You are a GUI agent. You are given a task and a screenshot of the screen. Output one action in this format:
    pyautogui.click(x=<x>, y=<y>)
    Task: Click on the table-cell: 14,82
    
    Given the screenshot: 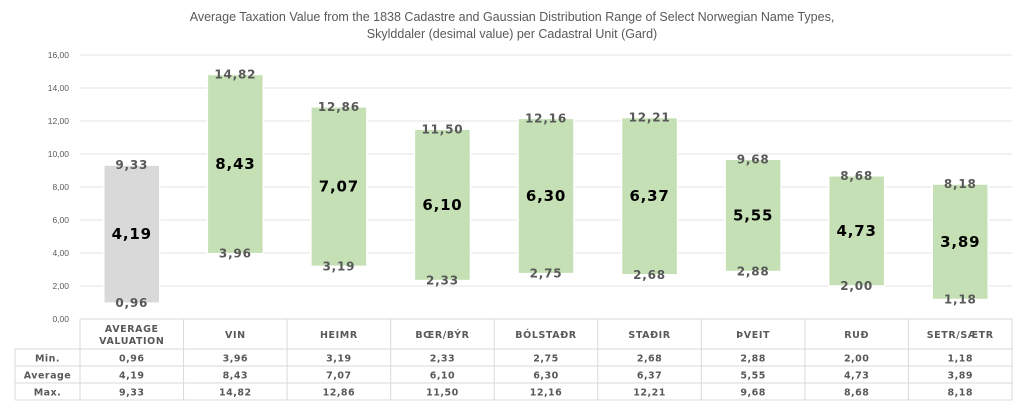 What is the action you would take?
    pyautogui.click(x=235, y=393)
    